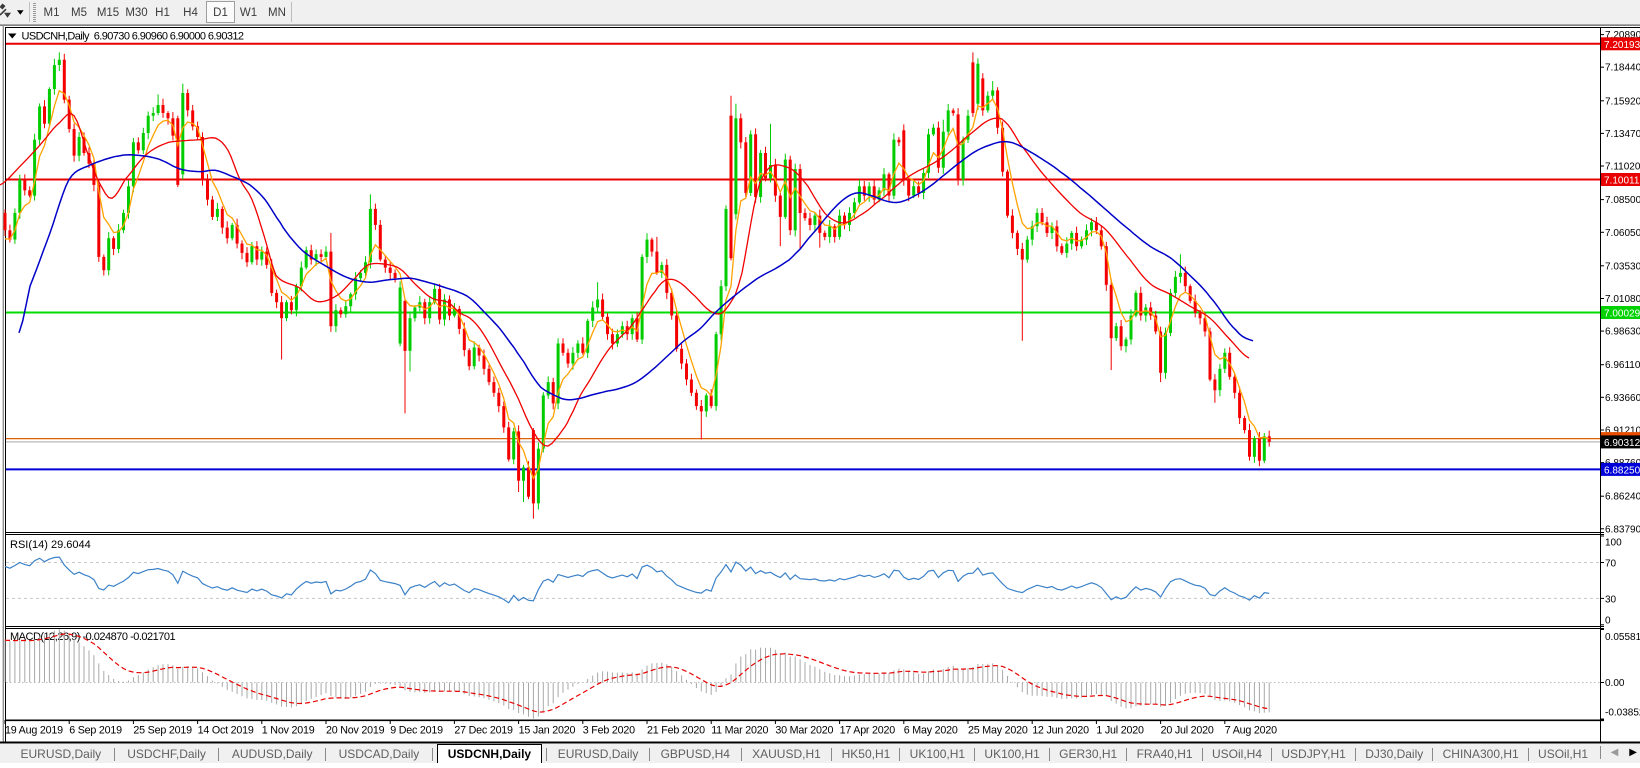 The image size is (1640, 768). Describe the element at coordinates (226, 731) in the screenshot. I see `svg-text: 14 Oct 2019` at that location.